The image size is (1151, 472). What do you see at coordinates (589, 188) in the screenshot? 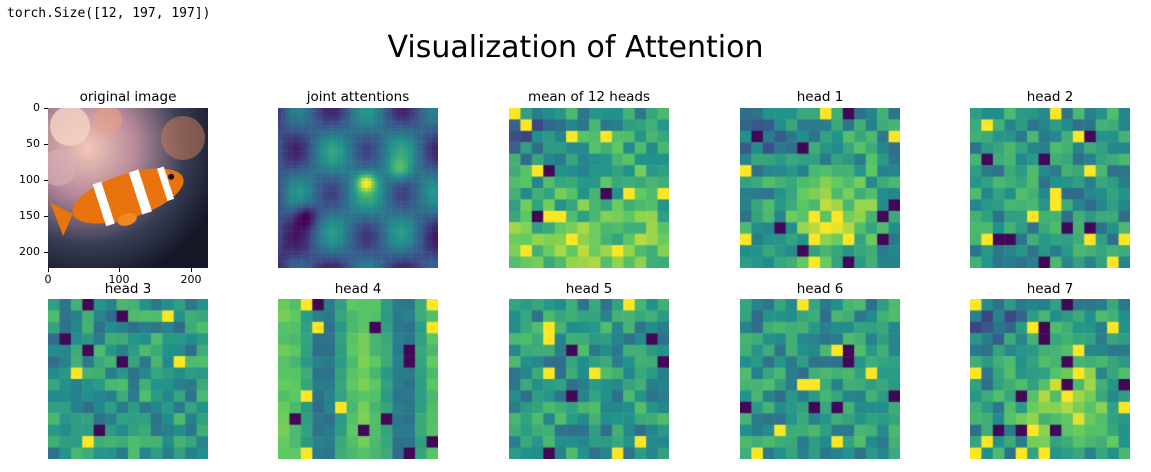
I see `heatmap-mean-heads` at bounding box center [589, 188].